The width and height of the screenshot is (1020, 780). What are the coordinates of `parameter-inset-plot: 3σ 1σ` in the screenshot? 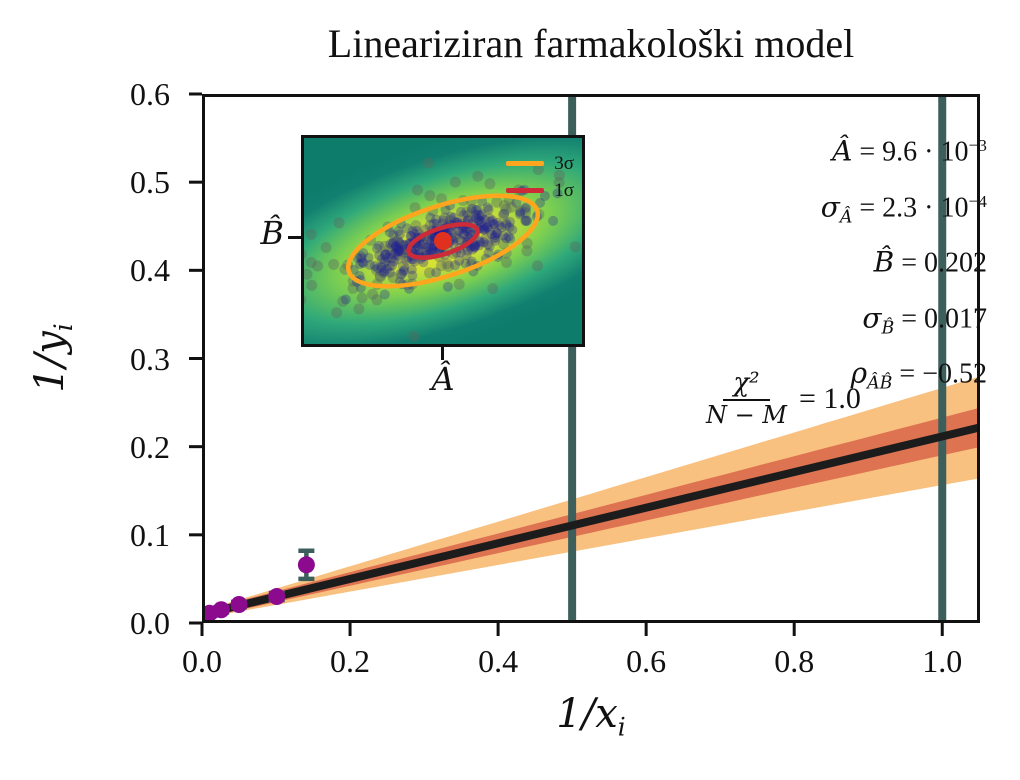 It's located at (443, 241).